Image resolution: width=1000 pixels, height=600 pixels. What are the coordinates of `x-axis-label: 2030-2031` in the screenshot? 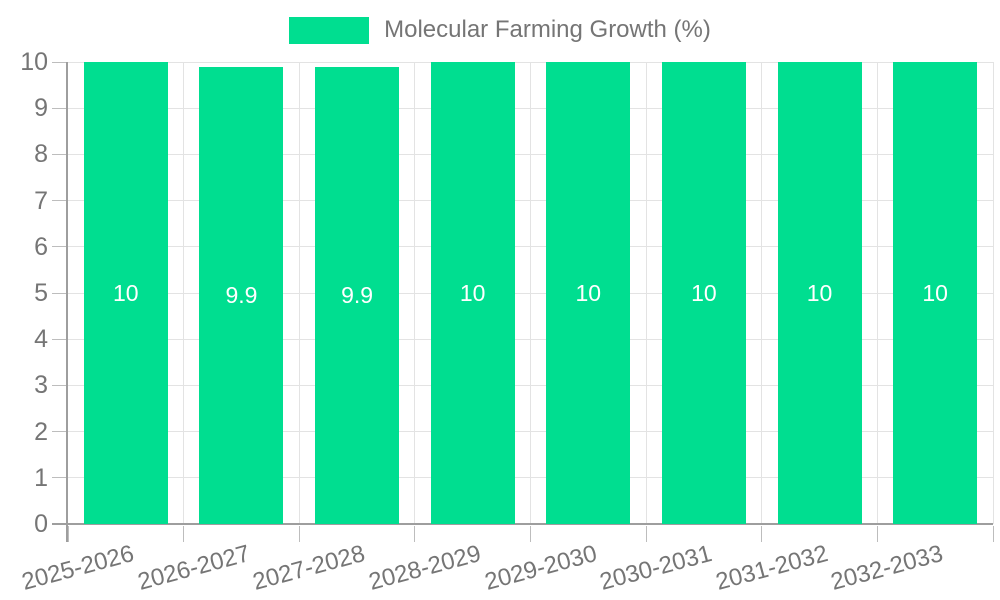 It's located at (656, 568).